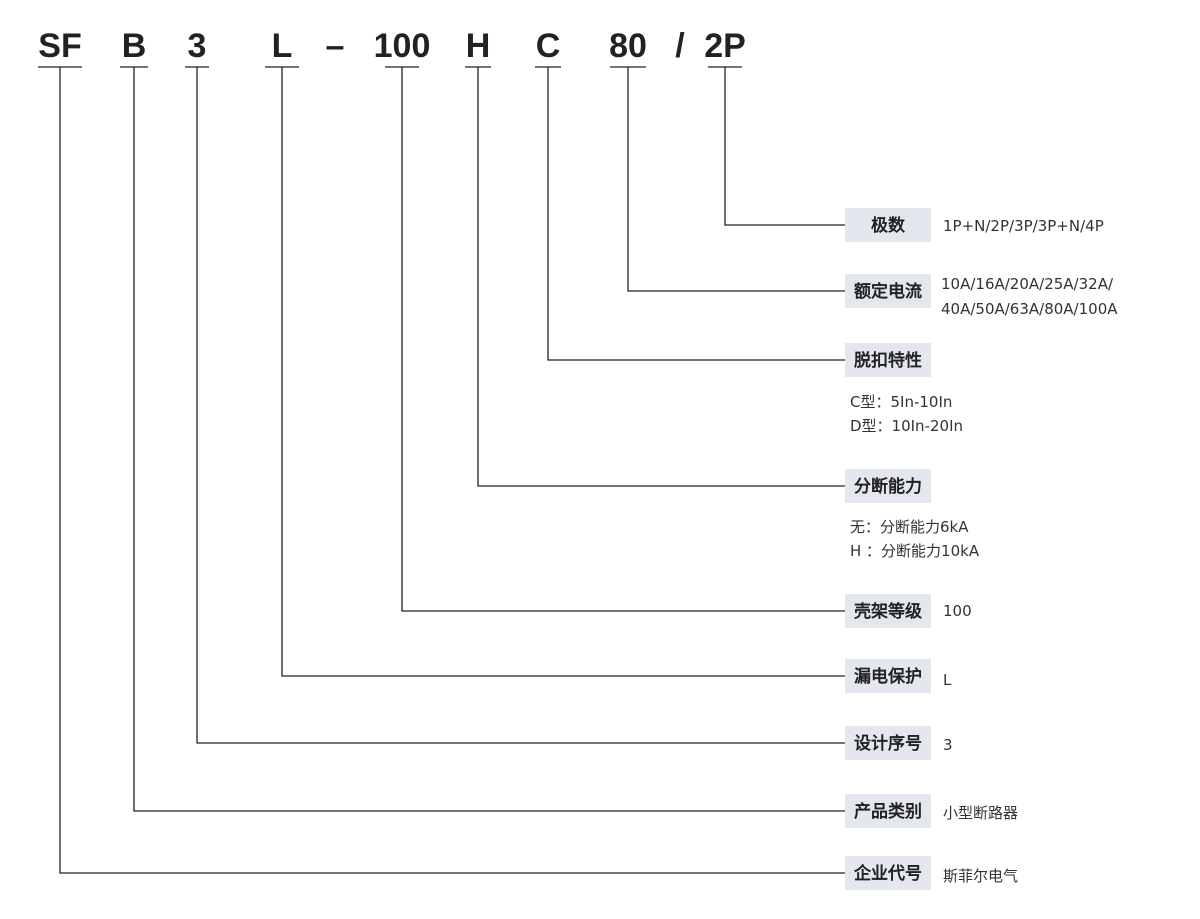  What do you see at coordinates (402, 46) in the screenshot?
I see `code-part: 100` at bounding box center [402, 46].